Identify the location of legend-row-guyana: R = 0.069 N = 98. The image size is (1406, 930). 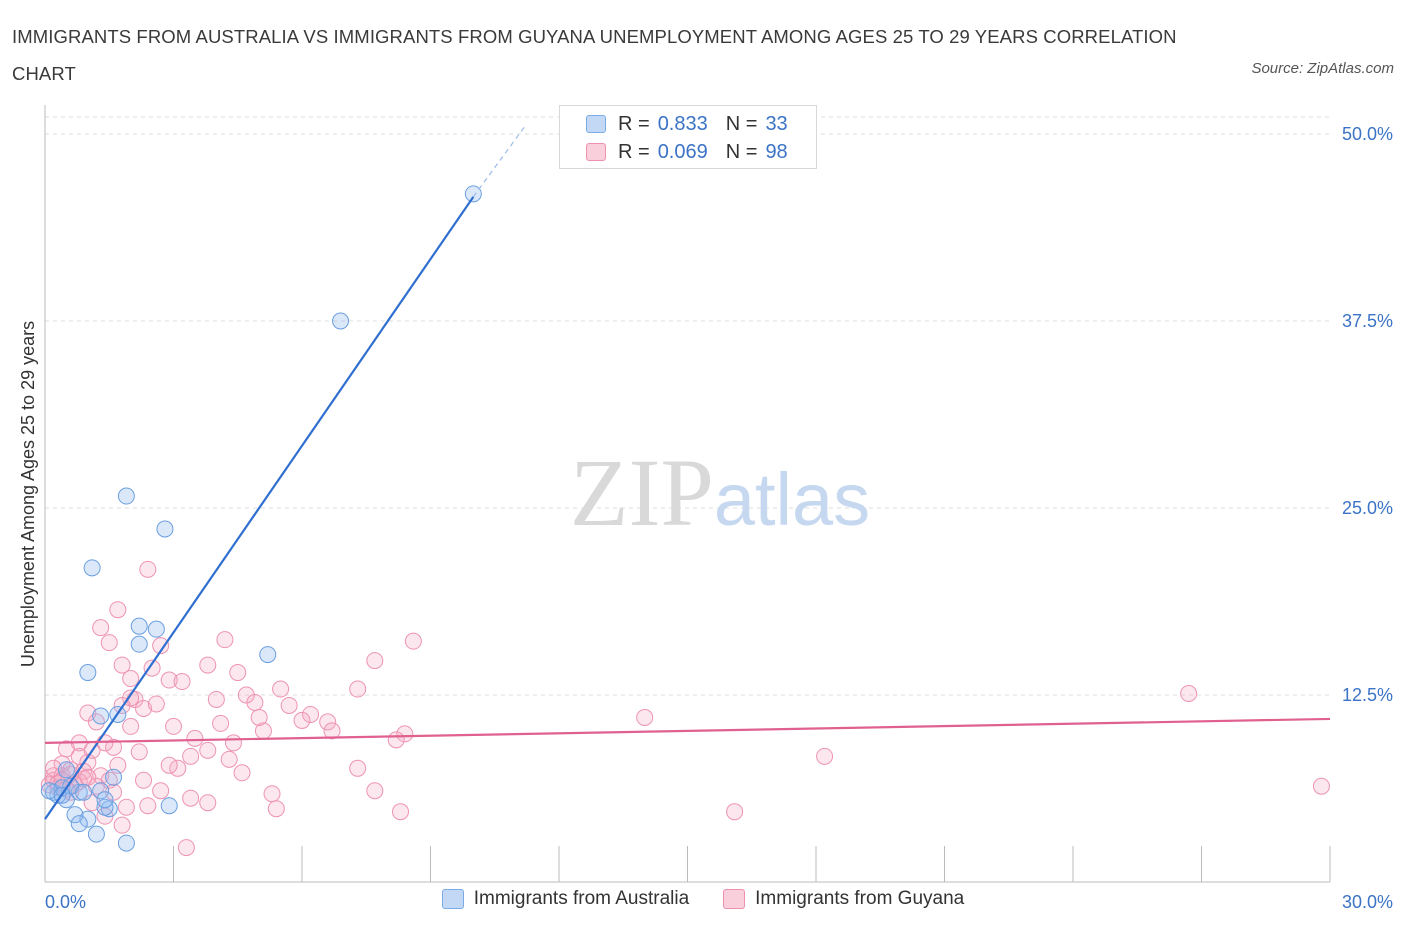
(687, 152).